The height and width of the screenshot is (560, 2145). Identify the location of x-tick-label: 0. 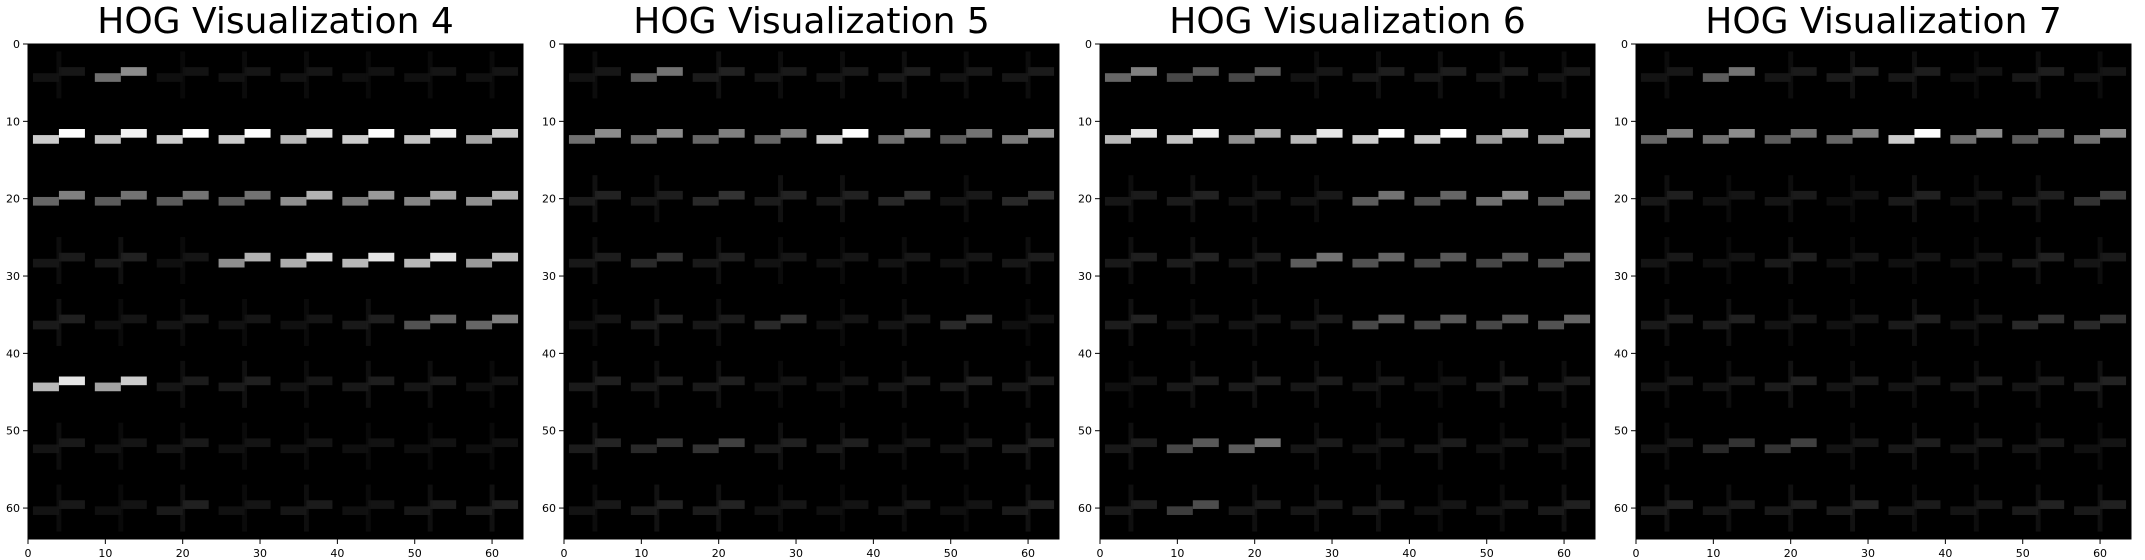
(1100, 553).